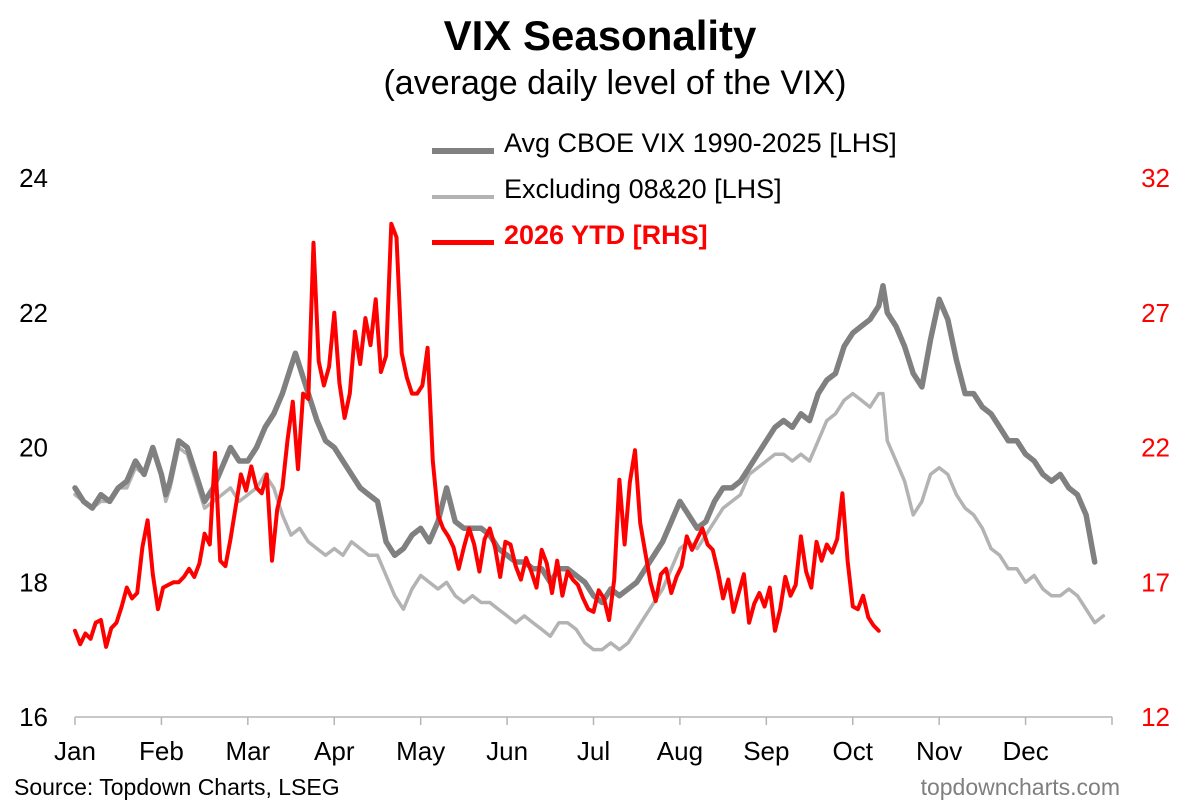 The width and height of the screenshot is (1200, 810). I want to click on brand-note: topdowncharts.com, so click(1020, 787).